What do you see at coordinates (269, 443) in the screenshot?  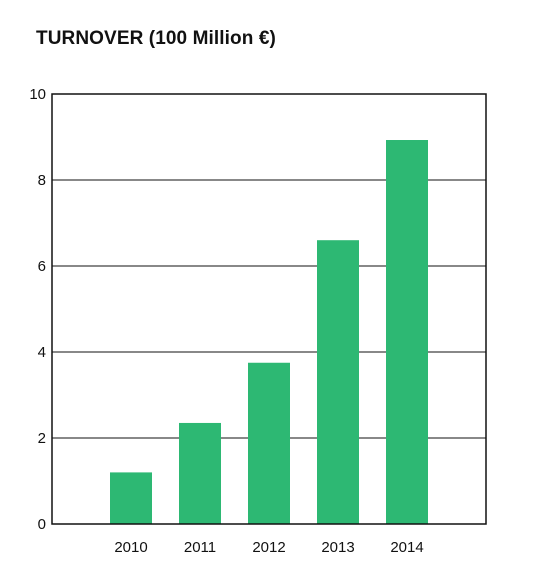 I see `bar-2012` at bounding box center [269, 443].